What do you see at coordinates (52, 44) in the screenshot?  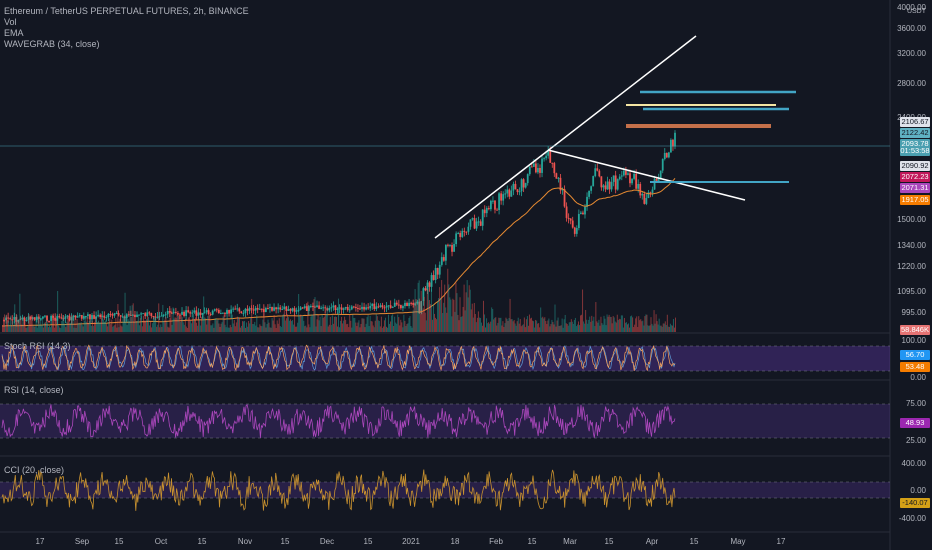 I see `wavegrab-legend: WAVEGRAB (34, close)` at bounding box center [52, 44].